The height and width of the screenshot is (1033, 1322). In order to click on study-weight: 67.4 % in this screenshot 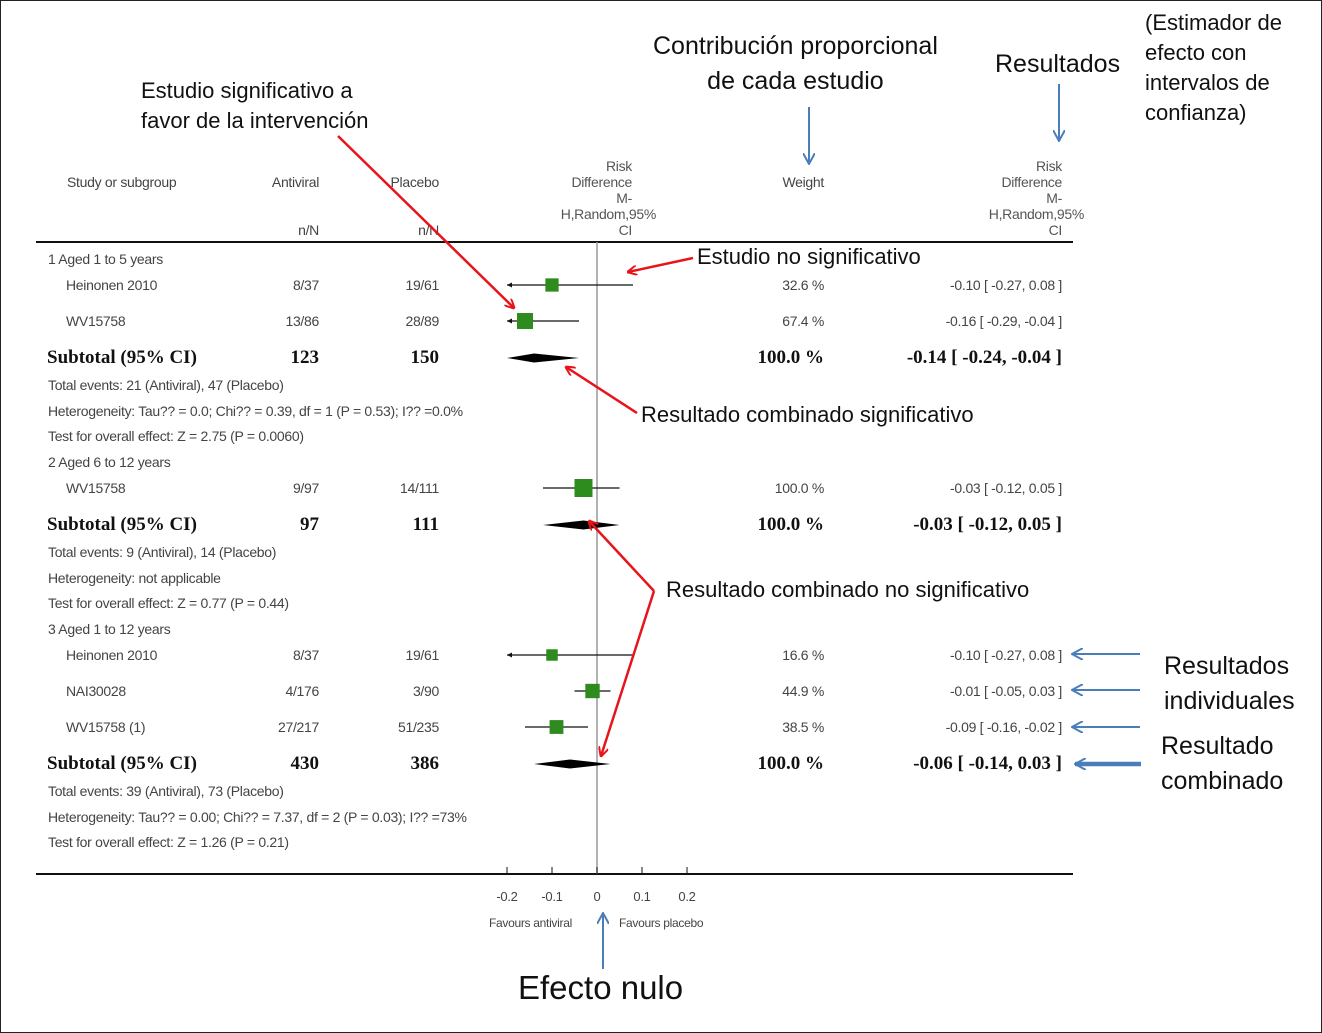, I will do `click(803, 321)`.